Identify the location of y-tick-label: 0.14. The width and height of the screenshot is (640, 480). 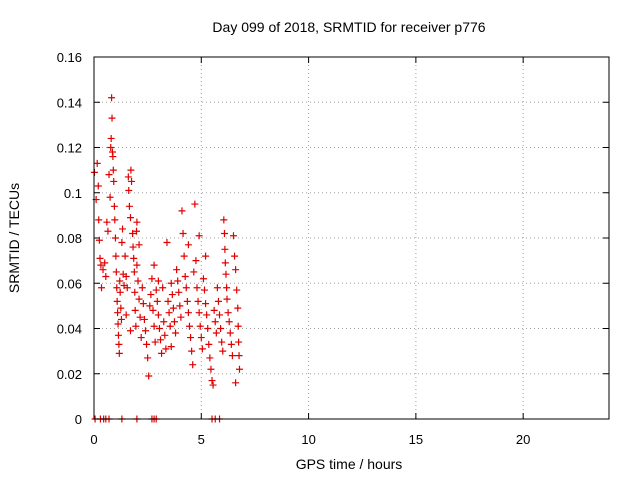
(69, 102).